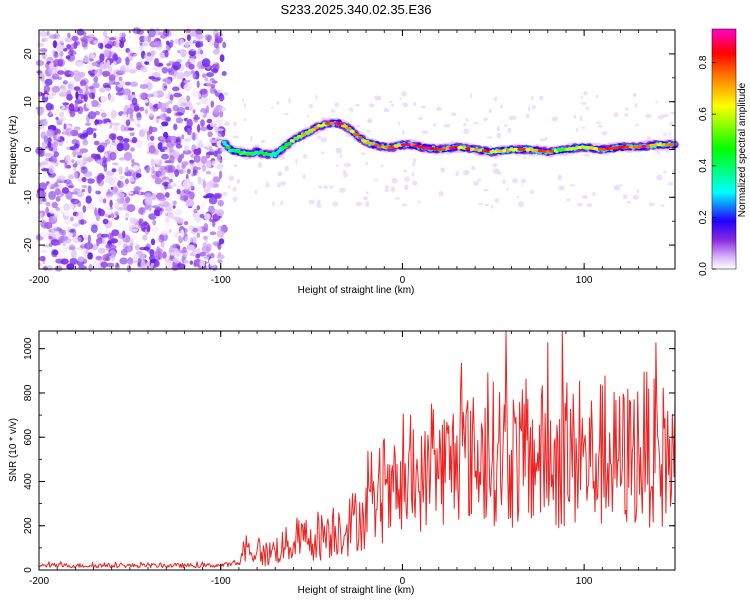 The image size is (750, 600). What do you see at coordinates (724, 149) in the screenshot?
I see `colorbar-gradient` at bounding box center [724, 149].